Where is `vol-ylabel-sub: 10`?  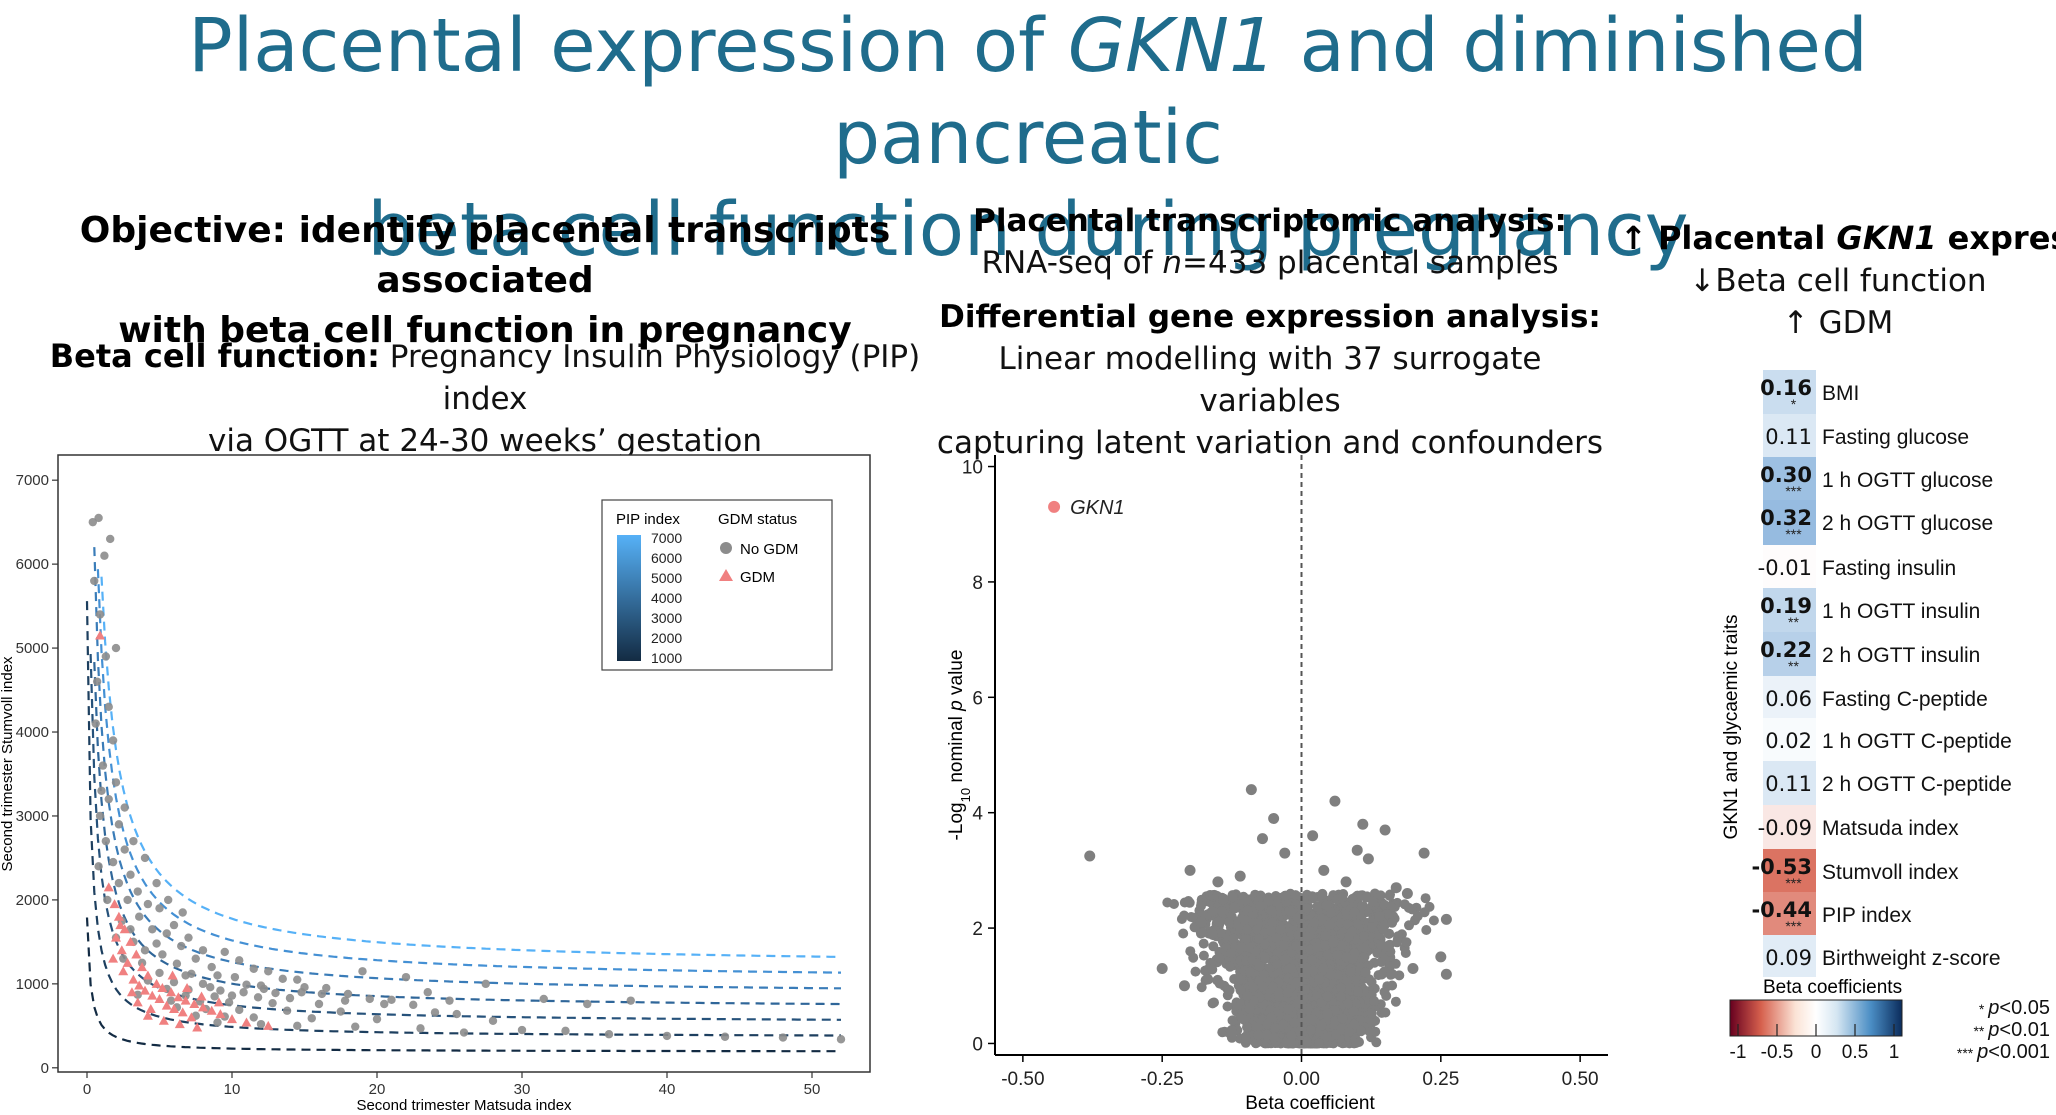
vol-ylabel-sub: 10 is located at coordinates (965, 795).